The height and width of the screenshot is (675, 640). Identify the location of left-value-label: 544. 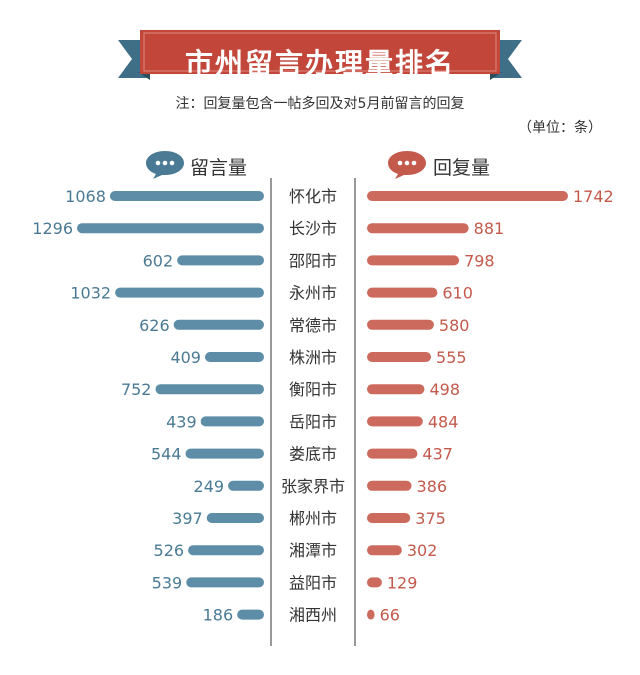
(166, 454).